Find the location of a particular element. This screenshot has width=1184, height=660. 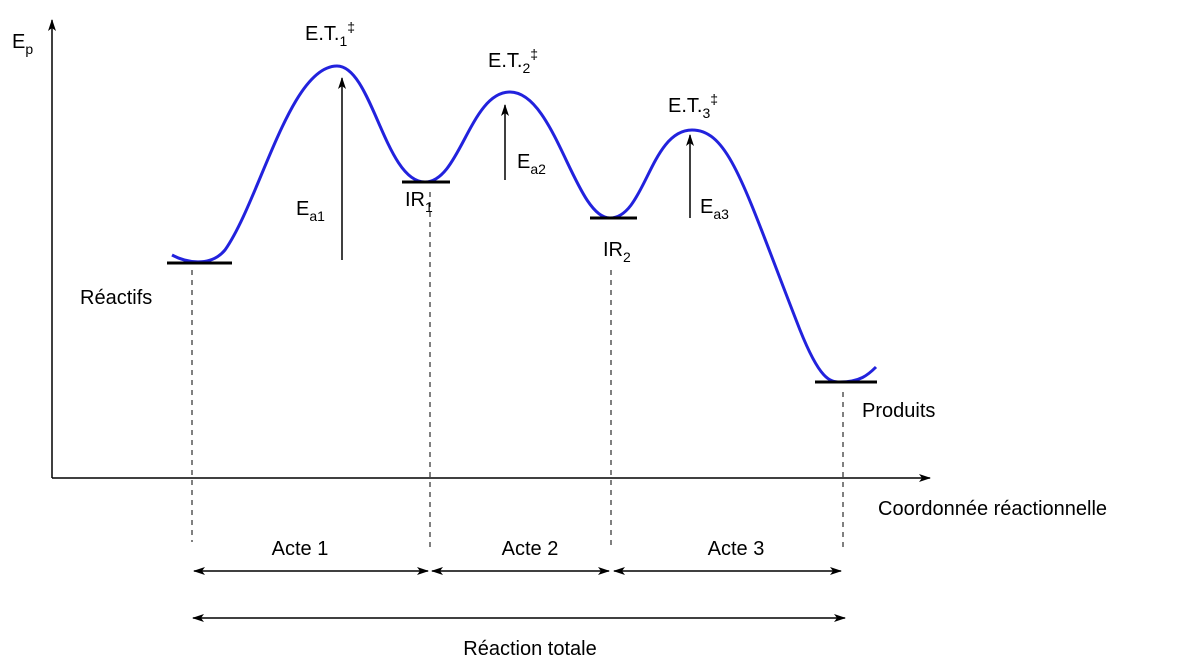

ea-label: Ea2 is located at coordinates (531, 164).